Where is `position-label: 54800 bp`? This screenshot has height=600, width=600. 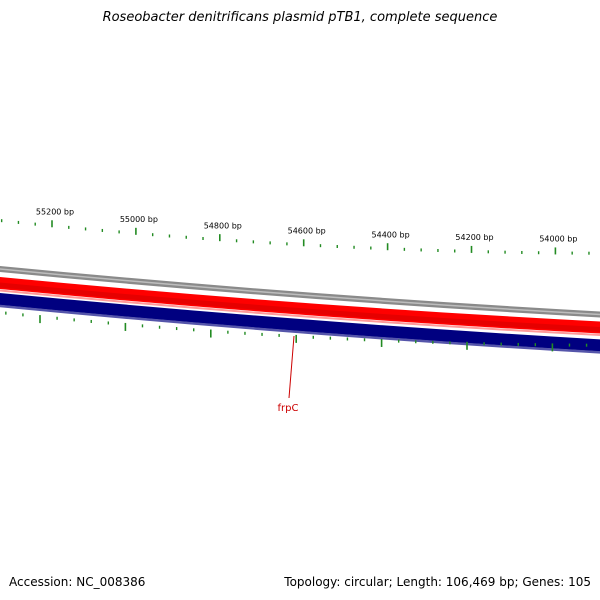 position-label: 54800 bp is located at coordinates (223, 225).